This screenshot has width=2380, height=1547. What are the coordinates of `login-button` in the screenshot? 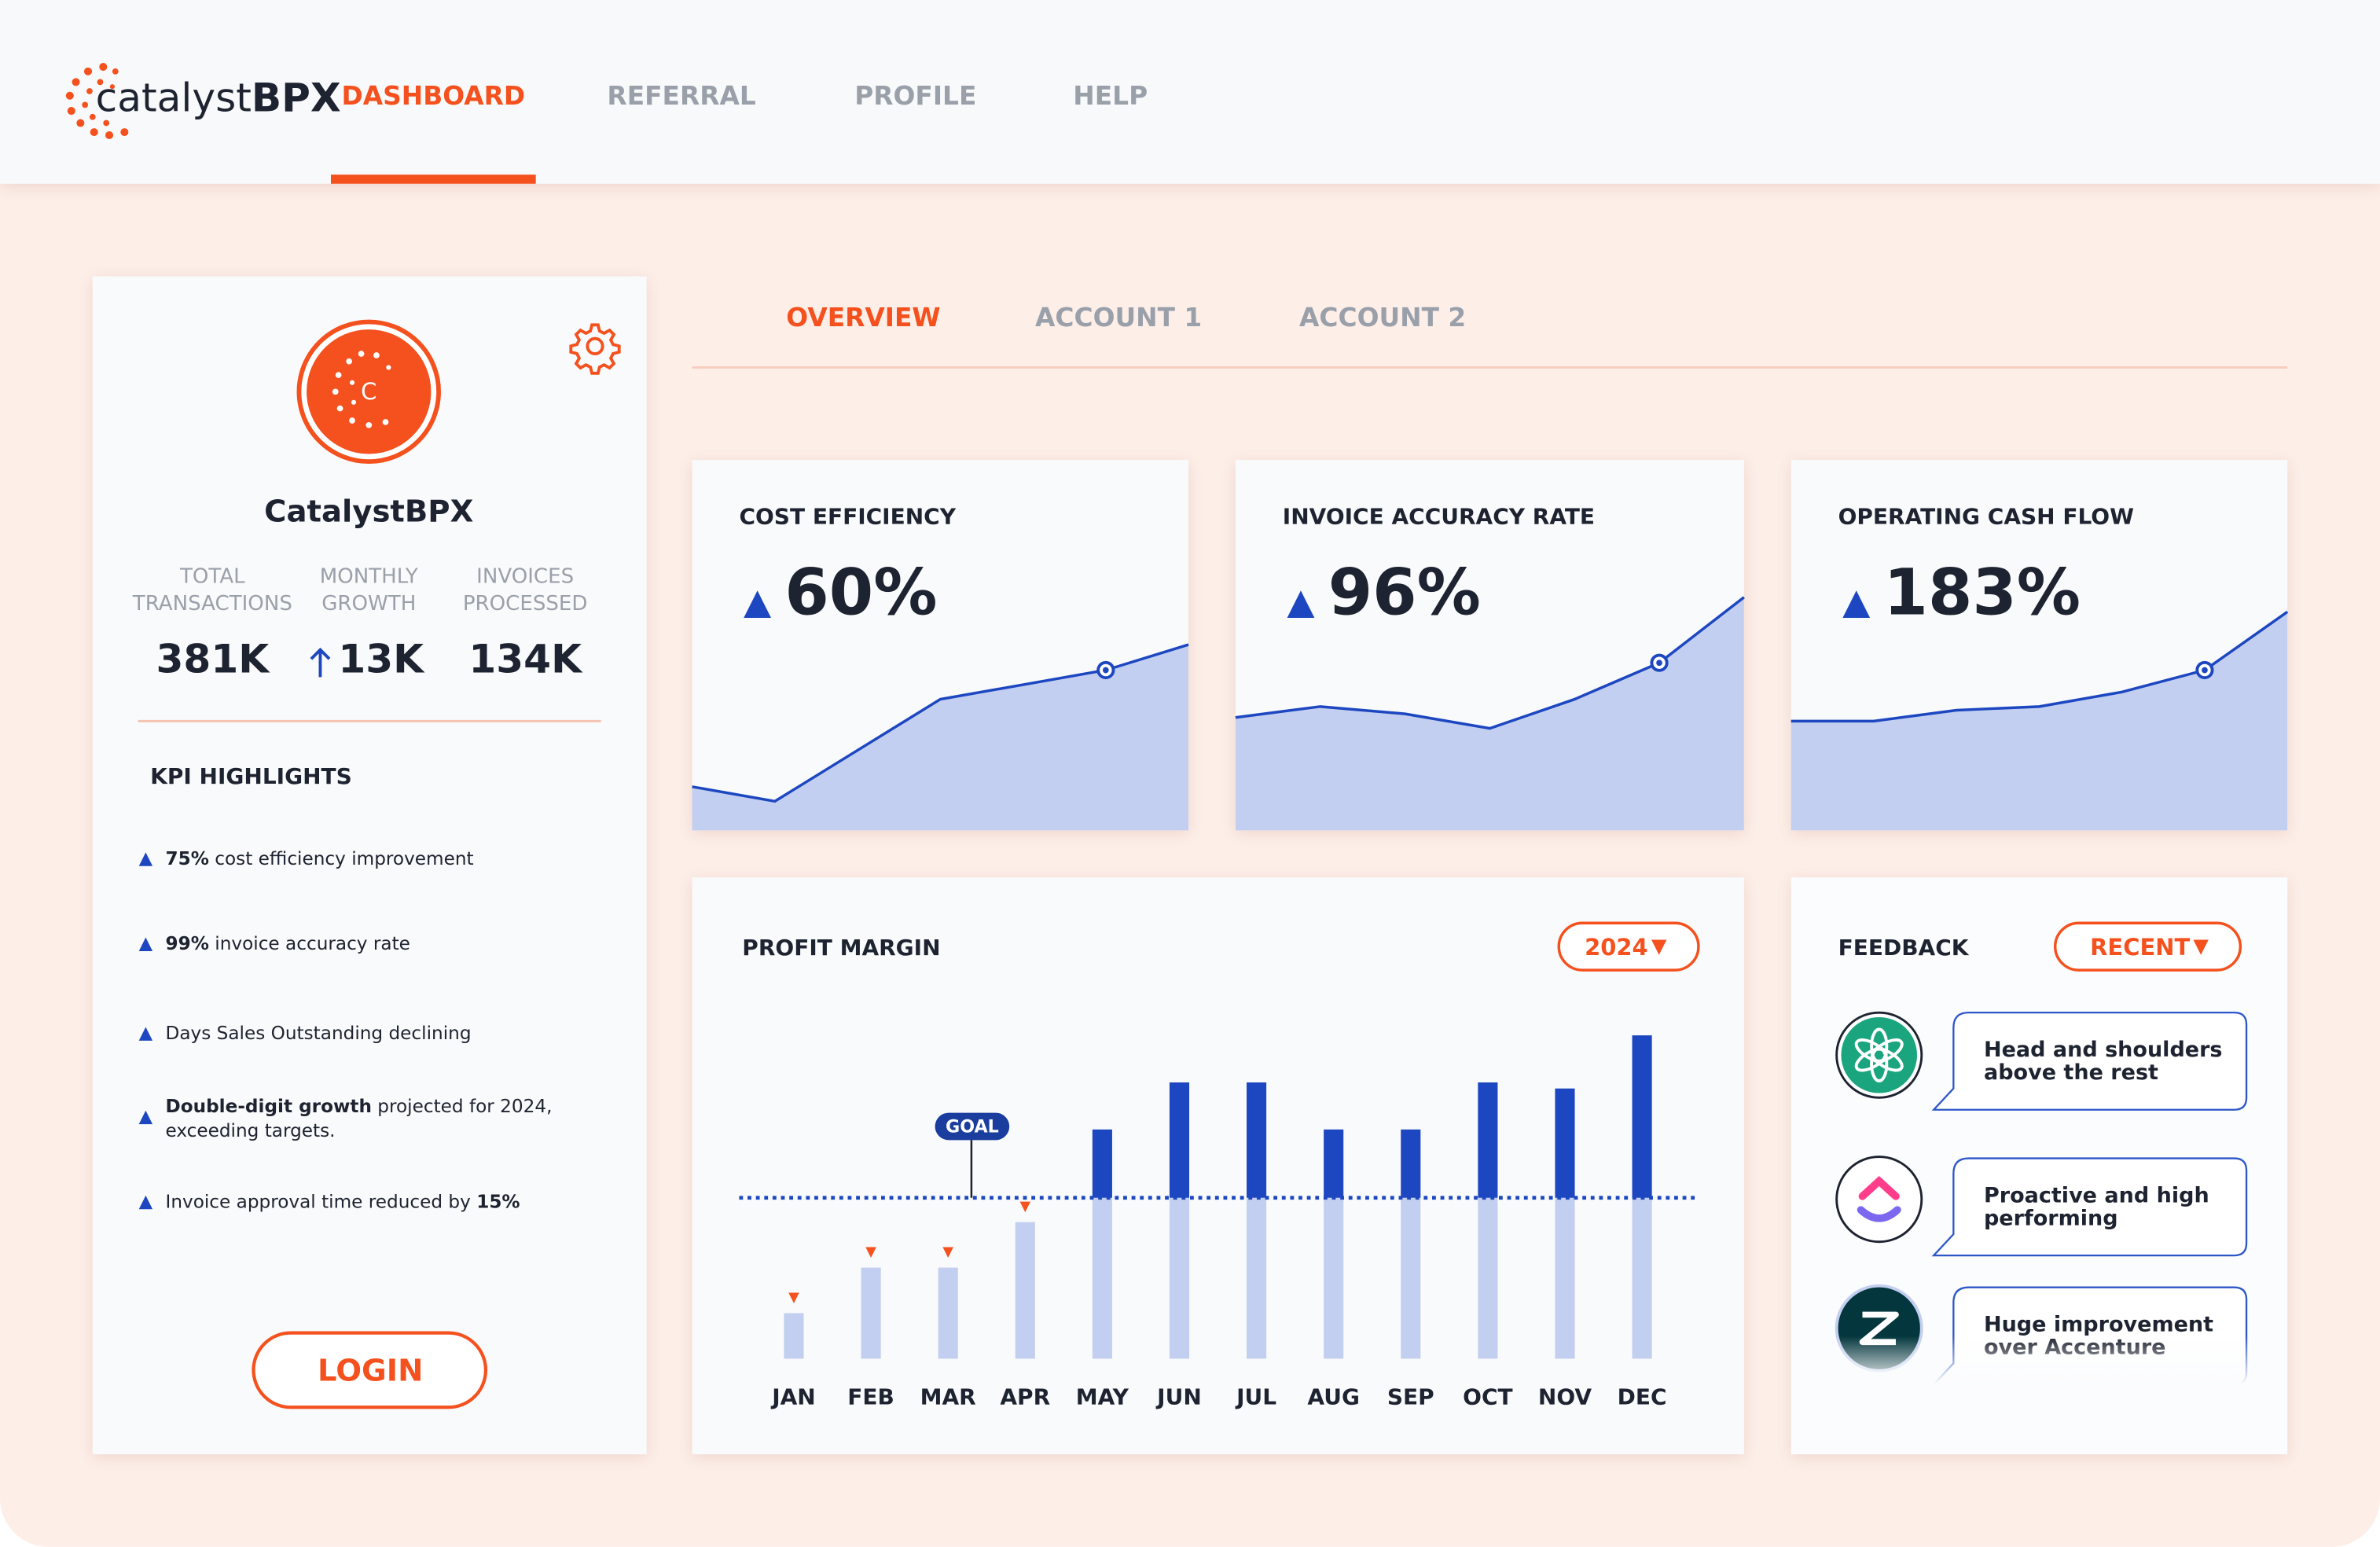 It's located at (370, 1370).